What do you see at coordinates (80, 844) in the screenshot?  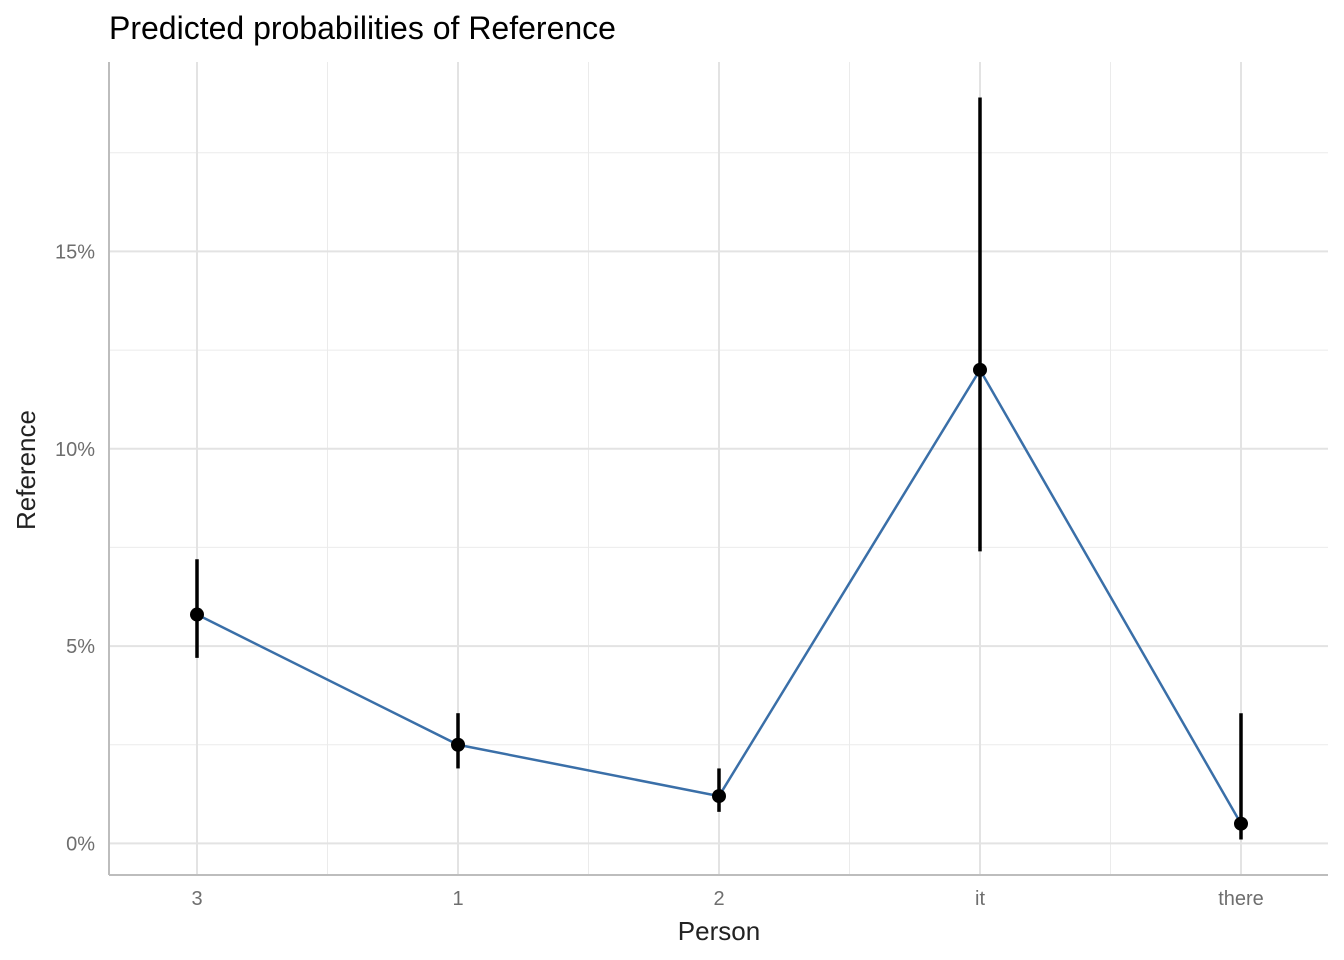 I see `y-tick-label: 0%` at bounding box center [80, 844].